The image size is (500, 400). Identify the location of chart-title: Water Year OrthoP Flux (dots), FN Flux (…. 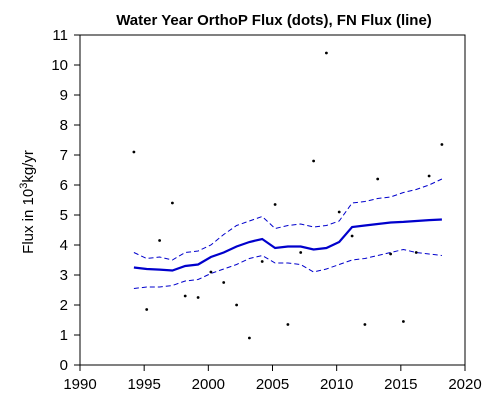
(274, 20).